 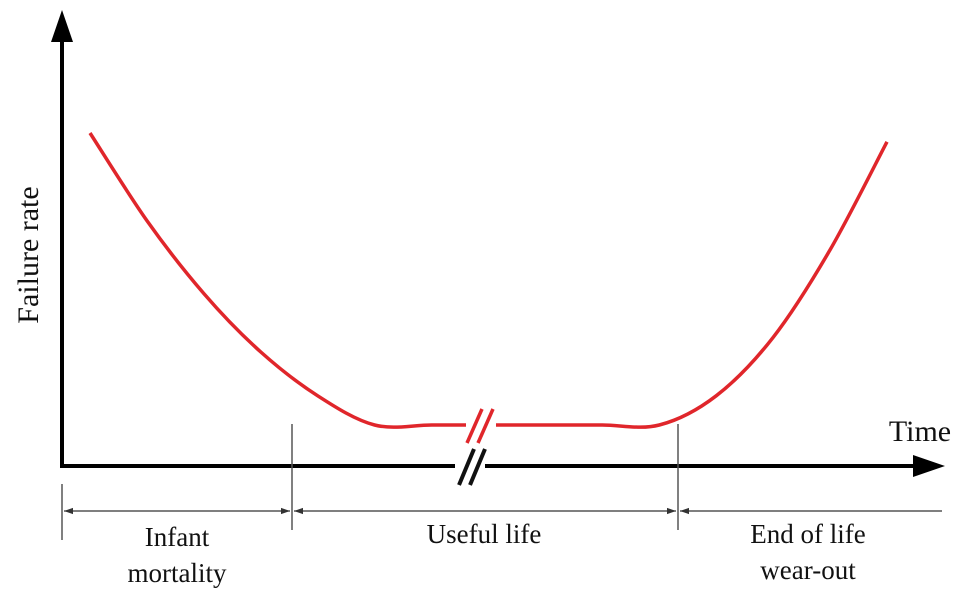 I want to click on curve-break-mark, so click(x=480, y=426).